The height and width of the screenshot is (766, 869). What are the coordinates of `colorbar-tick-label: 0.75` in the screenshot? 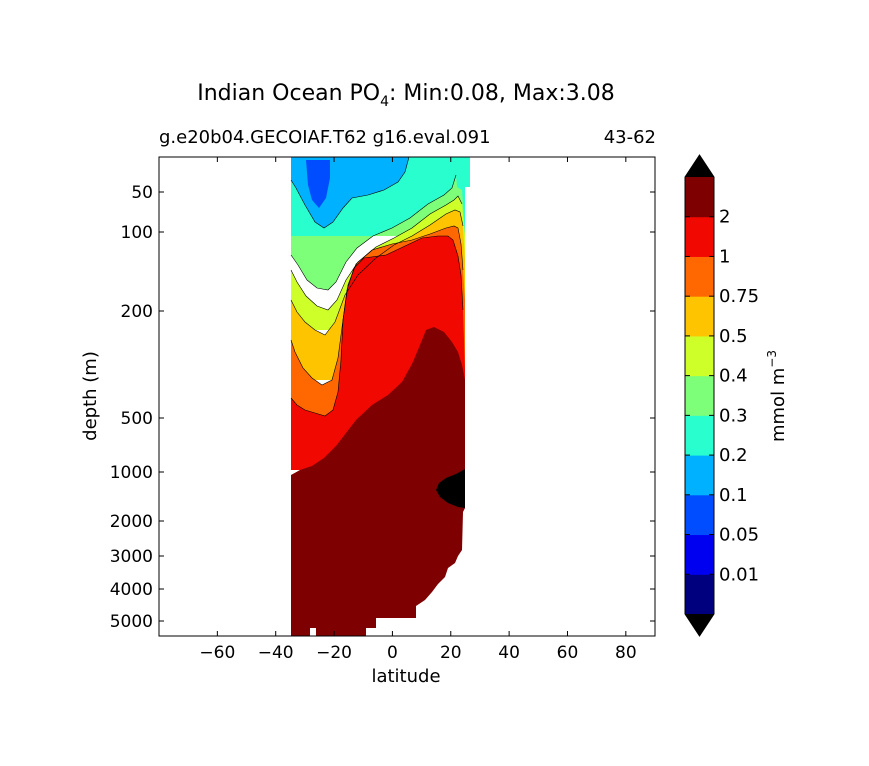 It's located at (739, 296).